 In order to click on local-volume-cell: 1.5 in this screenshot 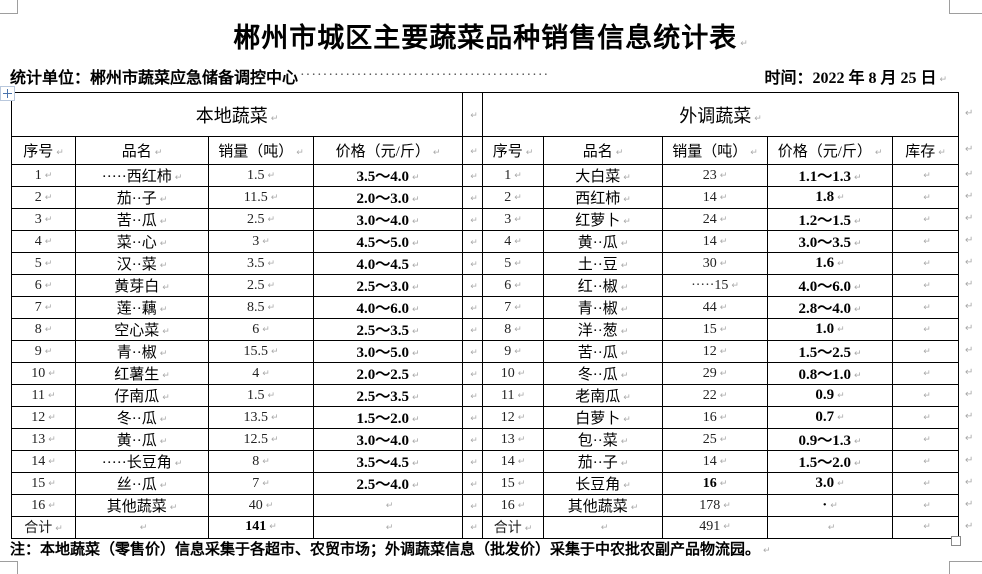, I will do `click(261, 175)`.